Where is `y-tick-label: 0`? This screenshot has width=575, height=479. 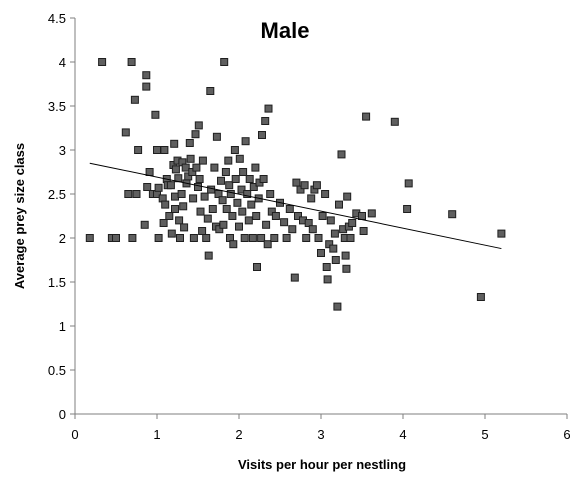 y-tick-label: 0 is located at coordinates (62, 414).